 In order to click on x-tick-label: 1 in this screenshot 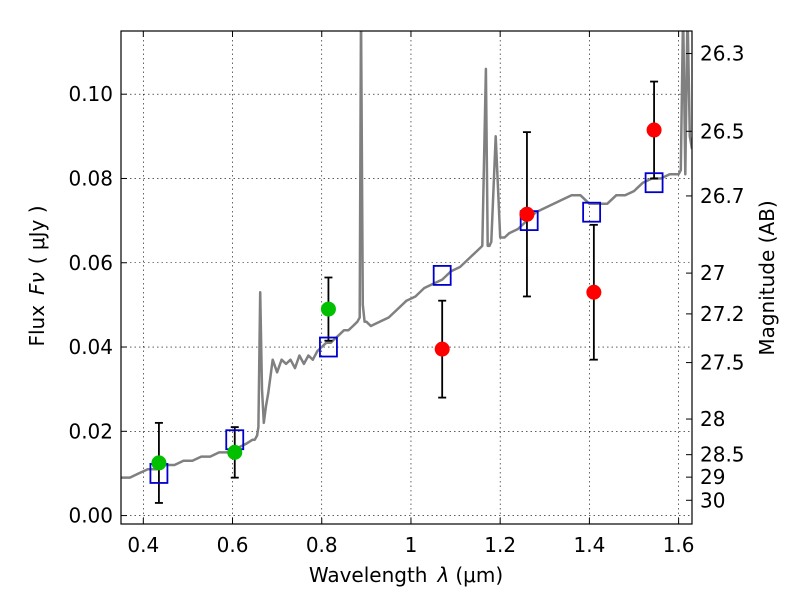, I will do `click(411, 545)`.